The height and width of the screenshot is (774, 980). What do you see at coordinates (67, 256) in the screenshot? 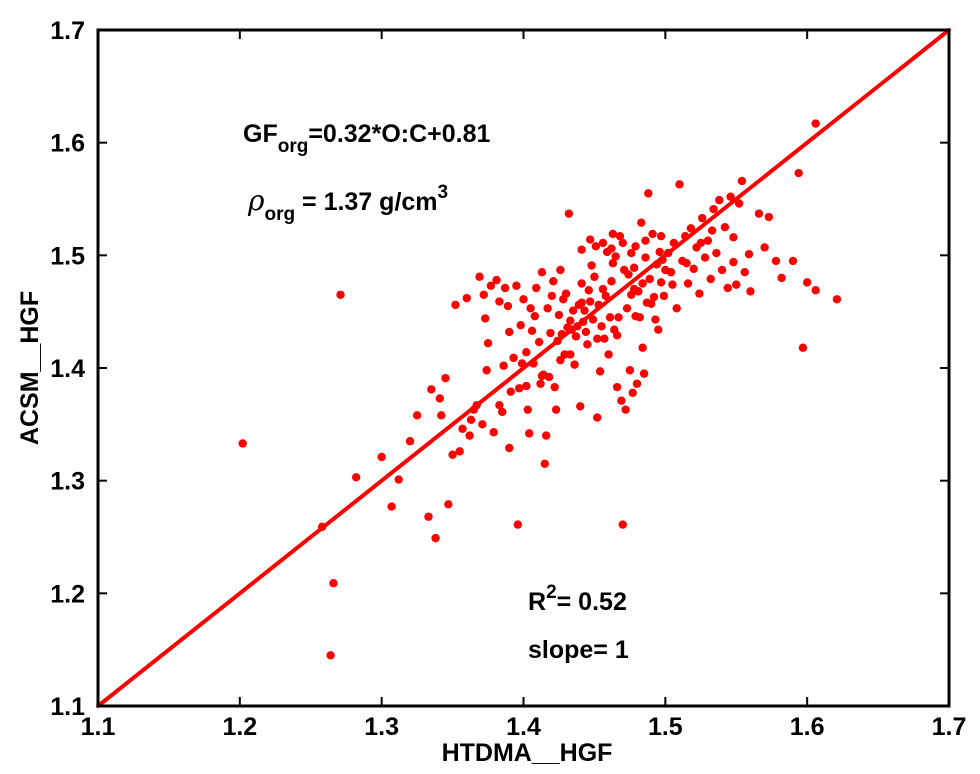
I see `y-tick-label: 1.5` at bounding box center [67, 256].